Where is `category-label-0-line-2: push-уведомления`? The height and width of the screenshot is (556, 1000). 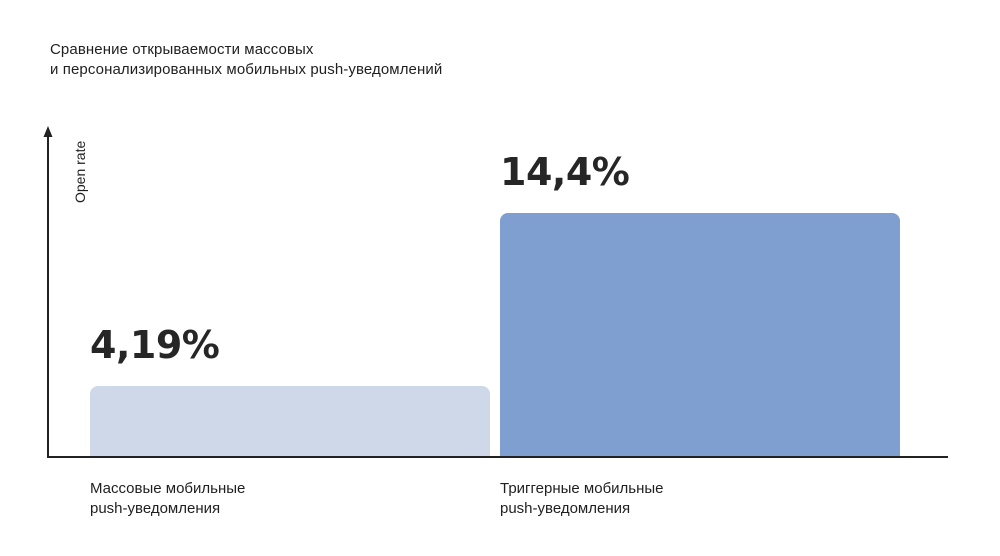 category-label-0-line-2: push-уведомления is located at coordinates (155, 508).